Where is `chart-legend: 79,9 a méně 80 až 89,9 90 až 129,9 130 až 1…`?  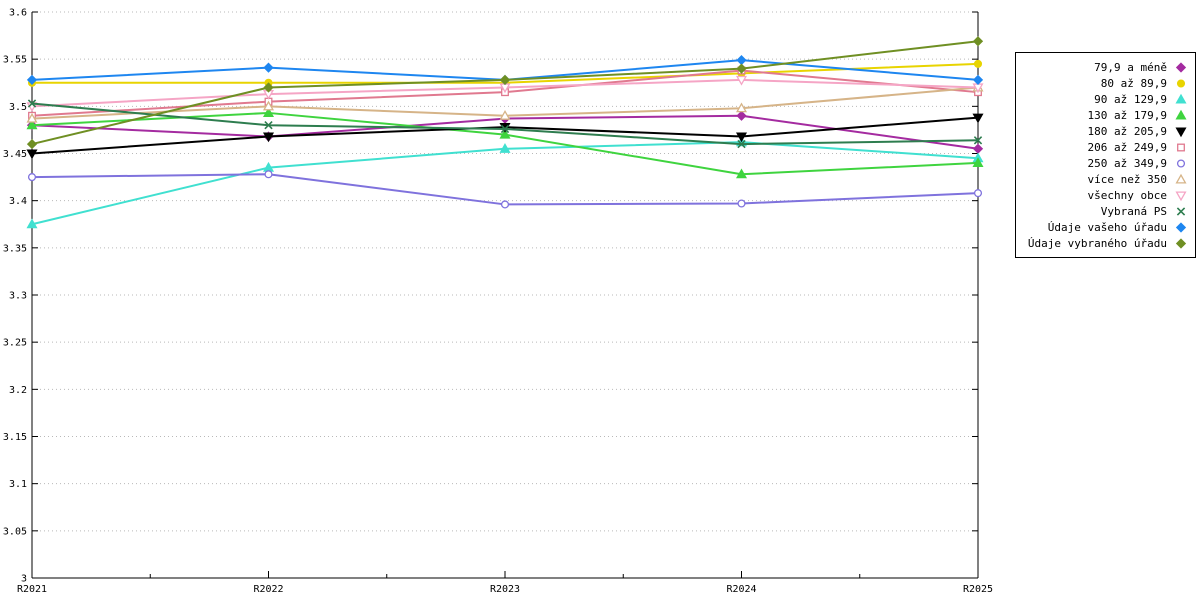 chart-legend: 79,9 a méně 80 až 89,9 90 až 129,9 130 až 1… is located at coordinates (1105, 155).